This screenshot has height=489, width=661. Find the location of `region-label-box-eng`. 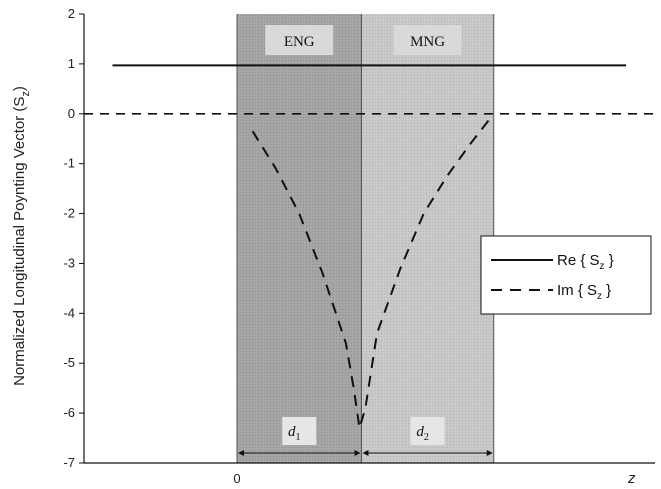

region-label-box-eng is located at coordinates (299, 40).